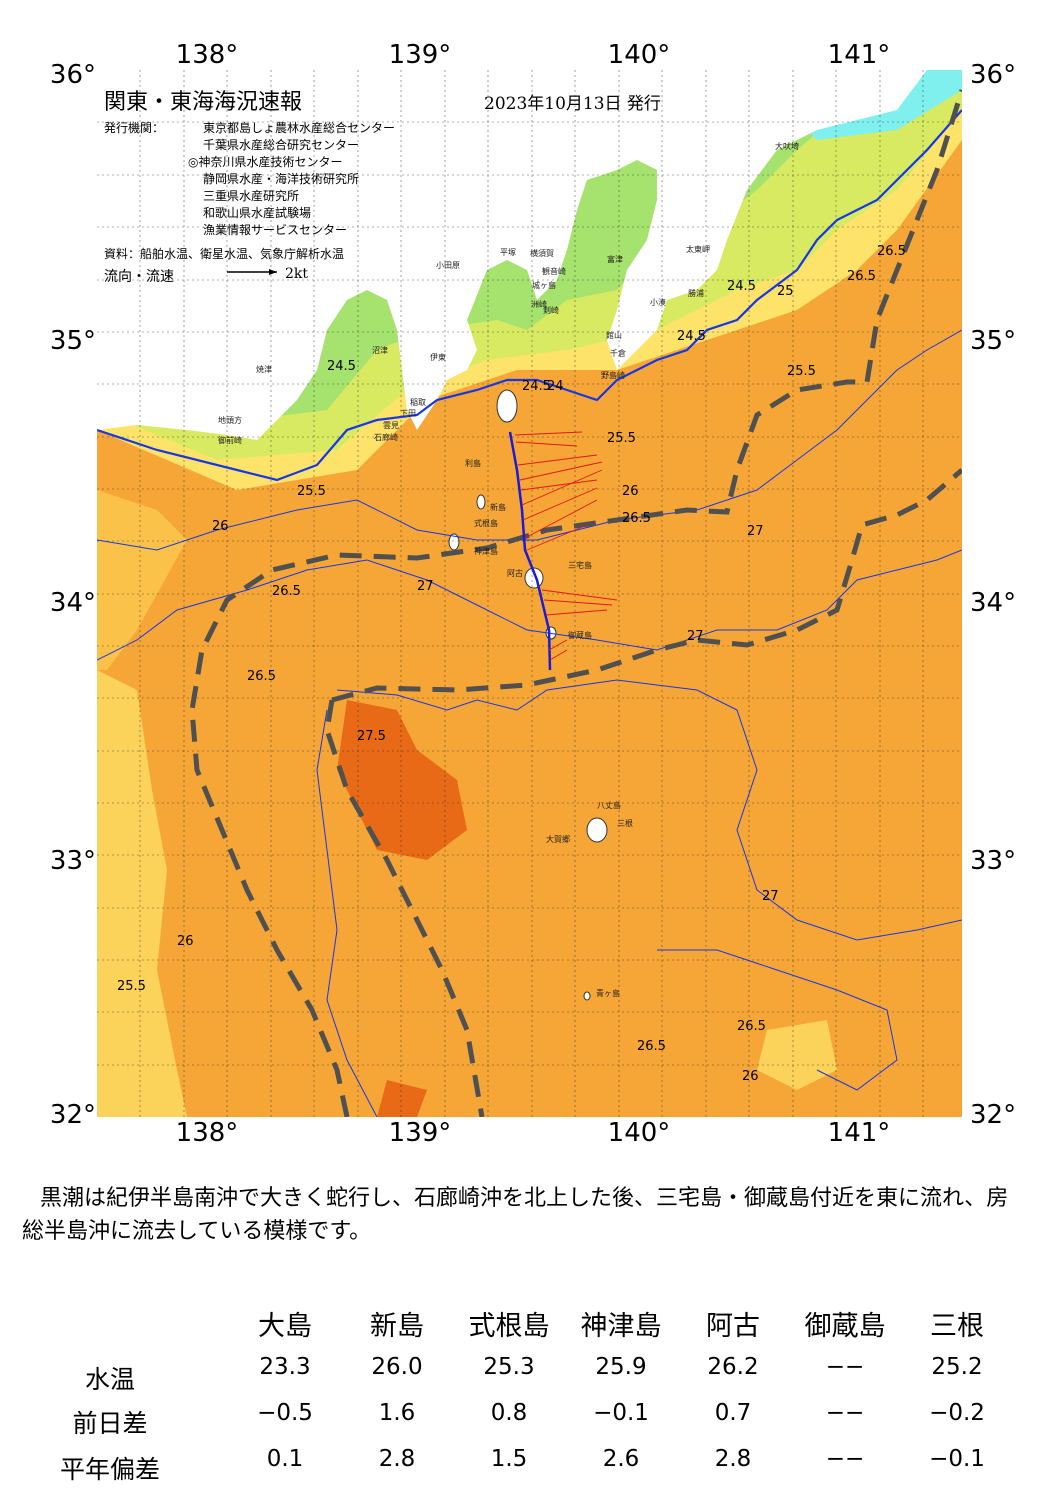 Image resolution: width=1064 pixels, height=1503 pixels. I want to click on place-label: 太東岬, so click(698, 249).